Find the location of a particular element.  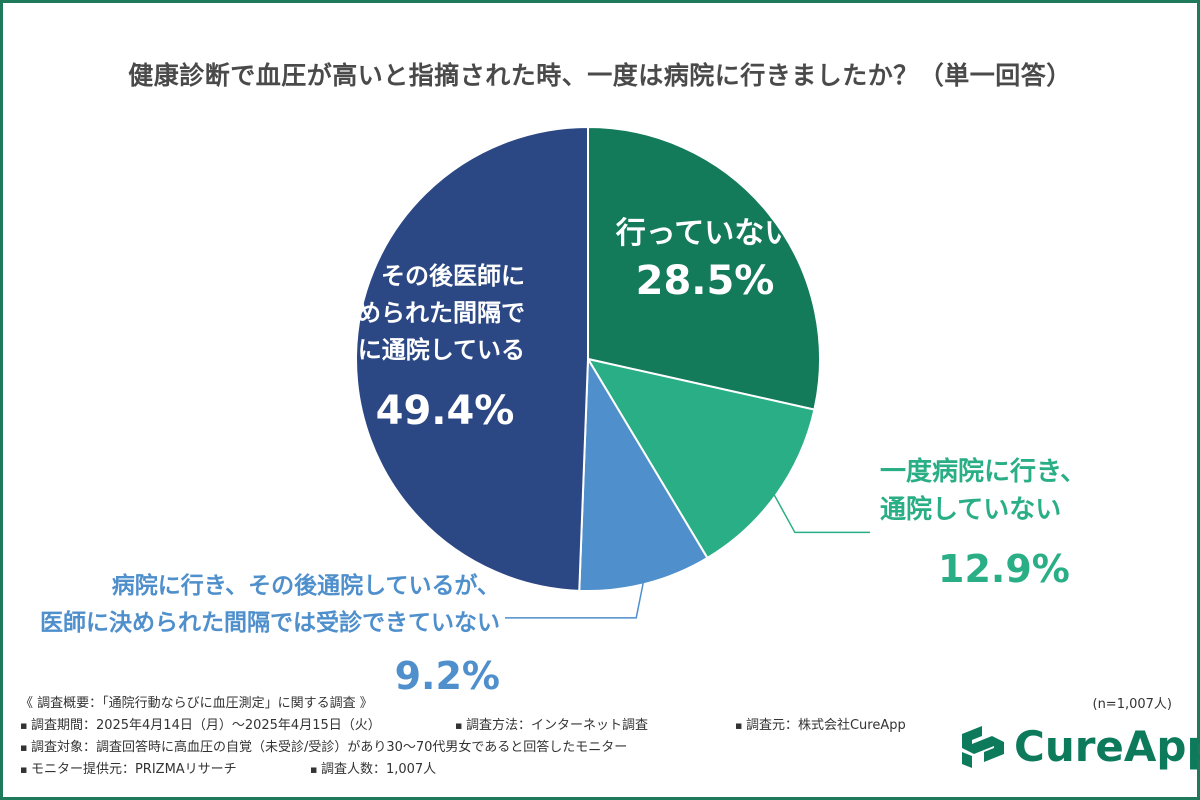

cureapp-logo-icon is located at coordinates (983, 746).